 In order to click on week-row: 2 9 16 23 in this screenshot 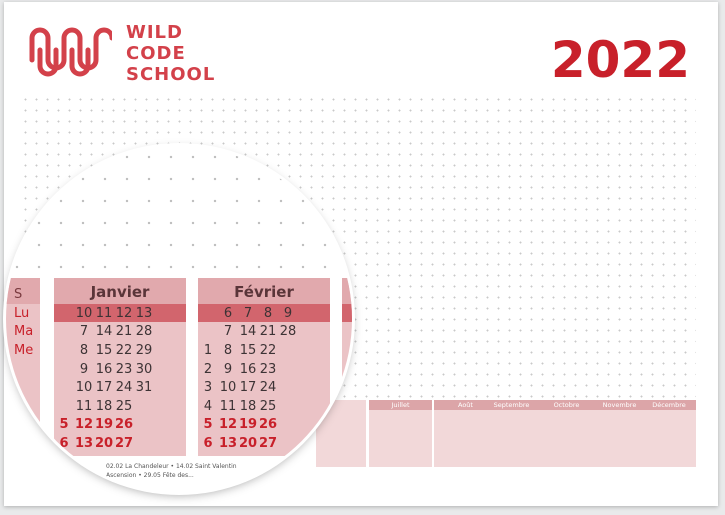, I will do `click(264, 369)`.